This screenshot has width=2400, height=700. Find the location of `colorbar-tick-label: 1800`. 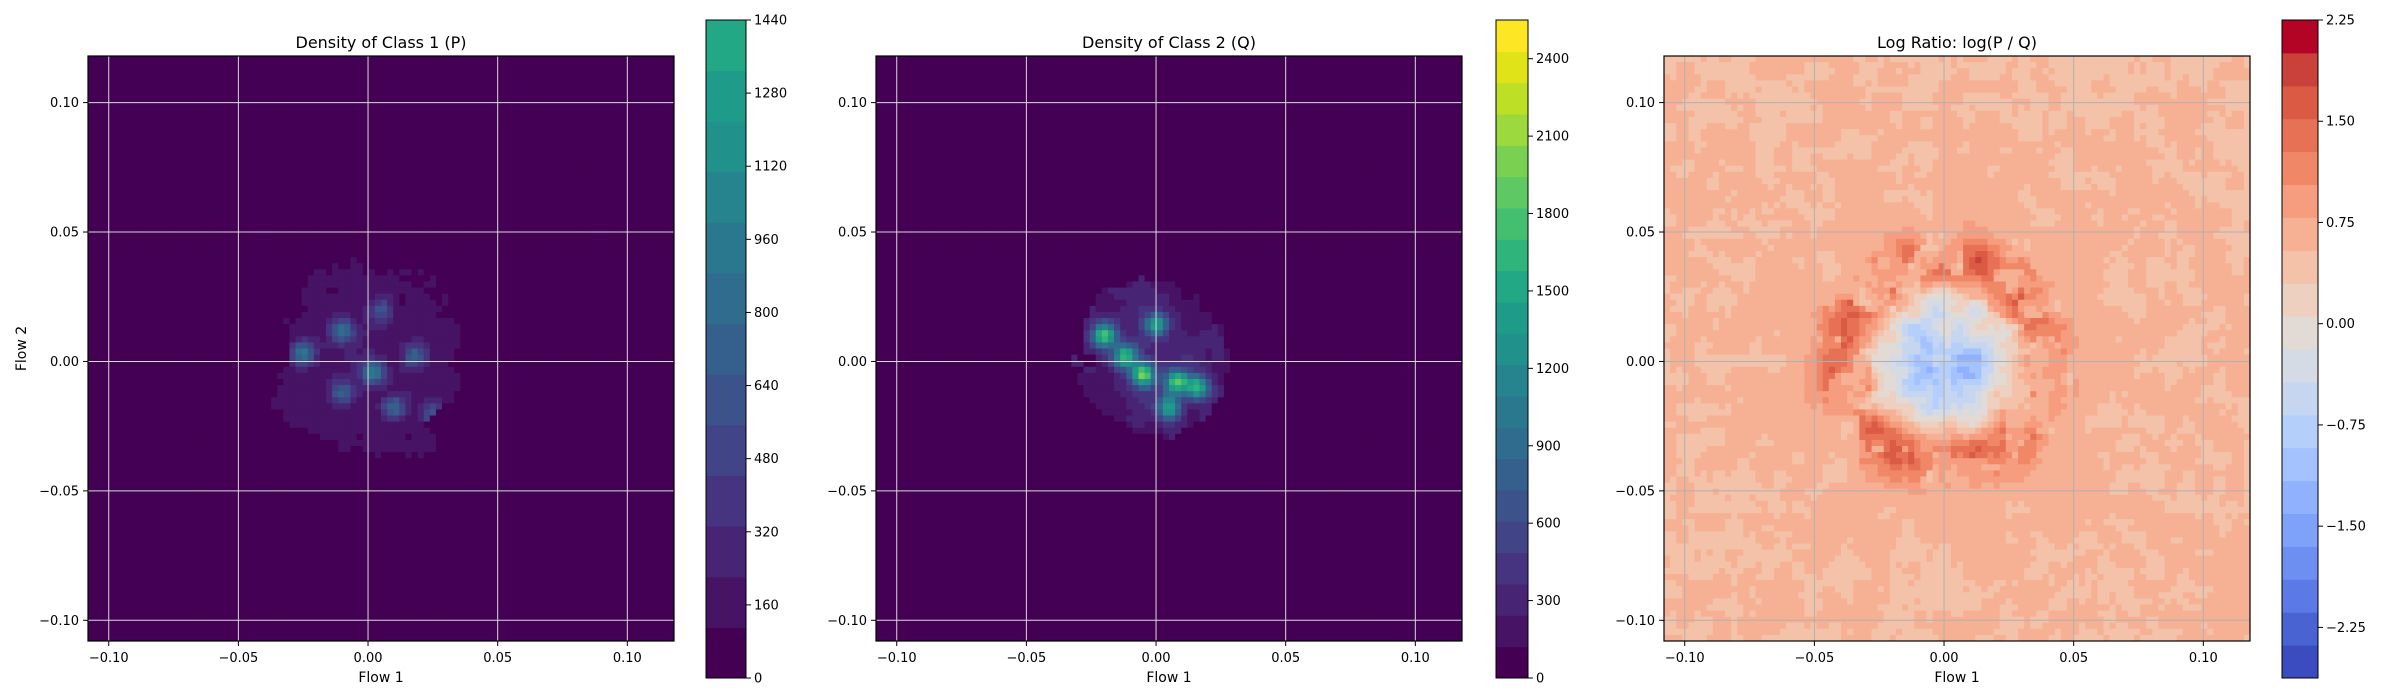

colorbar-tick-label: 1800 is located at coordinates (1552, 214).